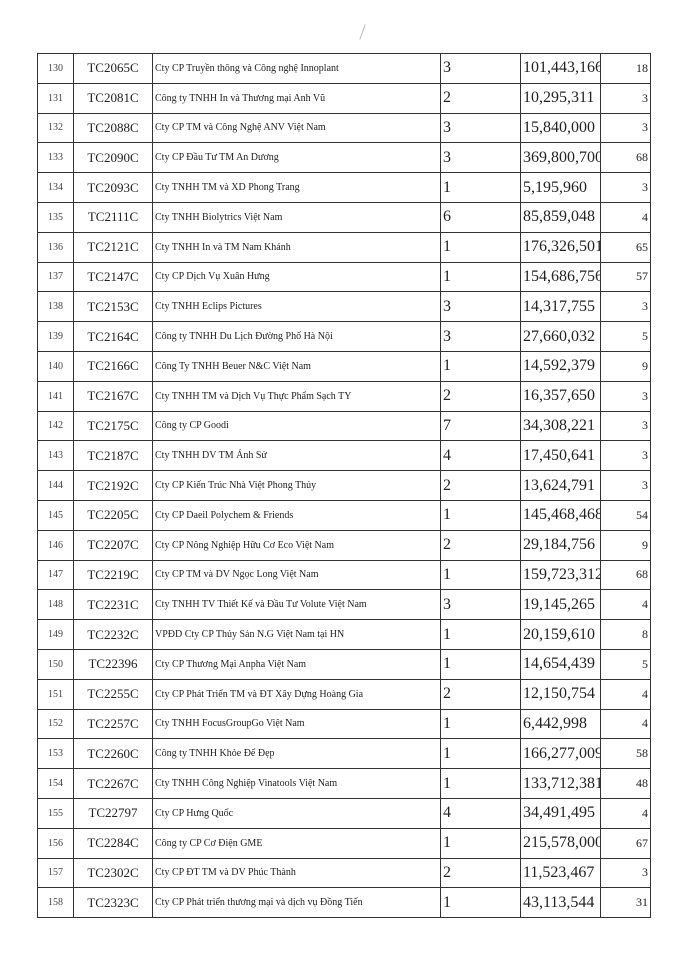  Describe the element at coordinates (113, 158) in the screenshot. I see `customer-code-cell: TC2090C` at that location.